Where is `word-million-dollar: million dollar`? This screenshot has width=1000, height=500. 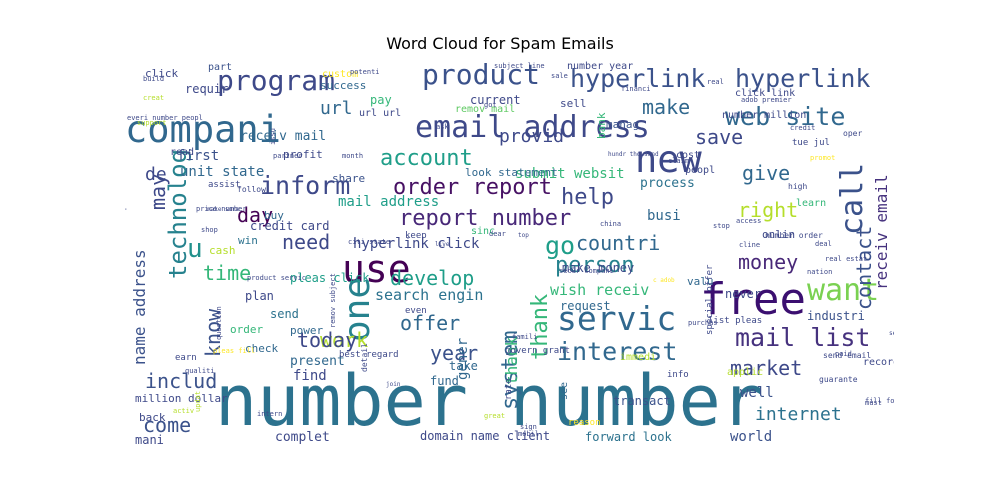
word-million-dollar: million dollar is located at coordinates (181, 398).